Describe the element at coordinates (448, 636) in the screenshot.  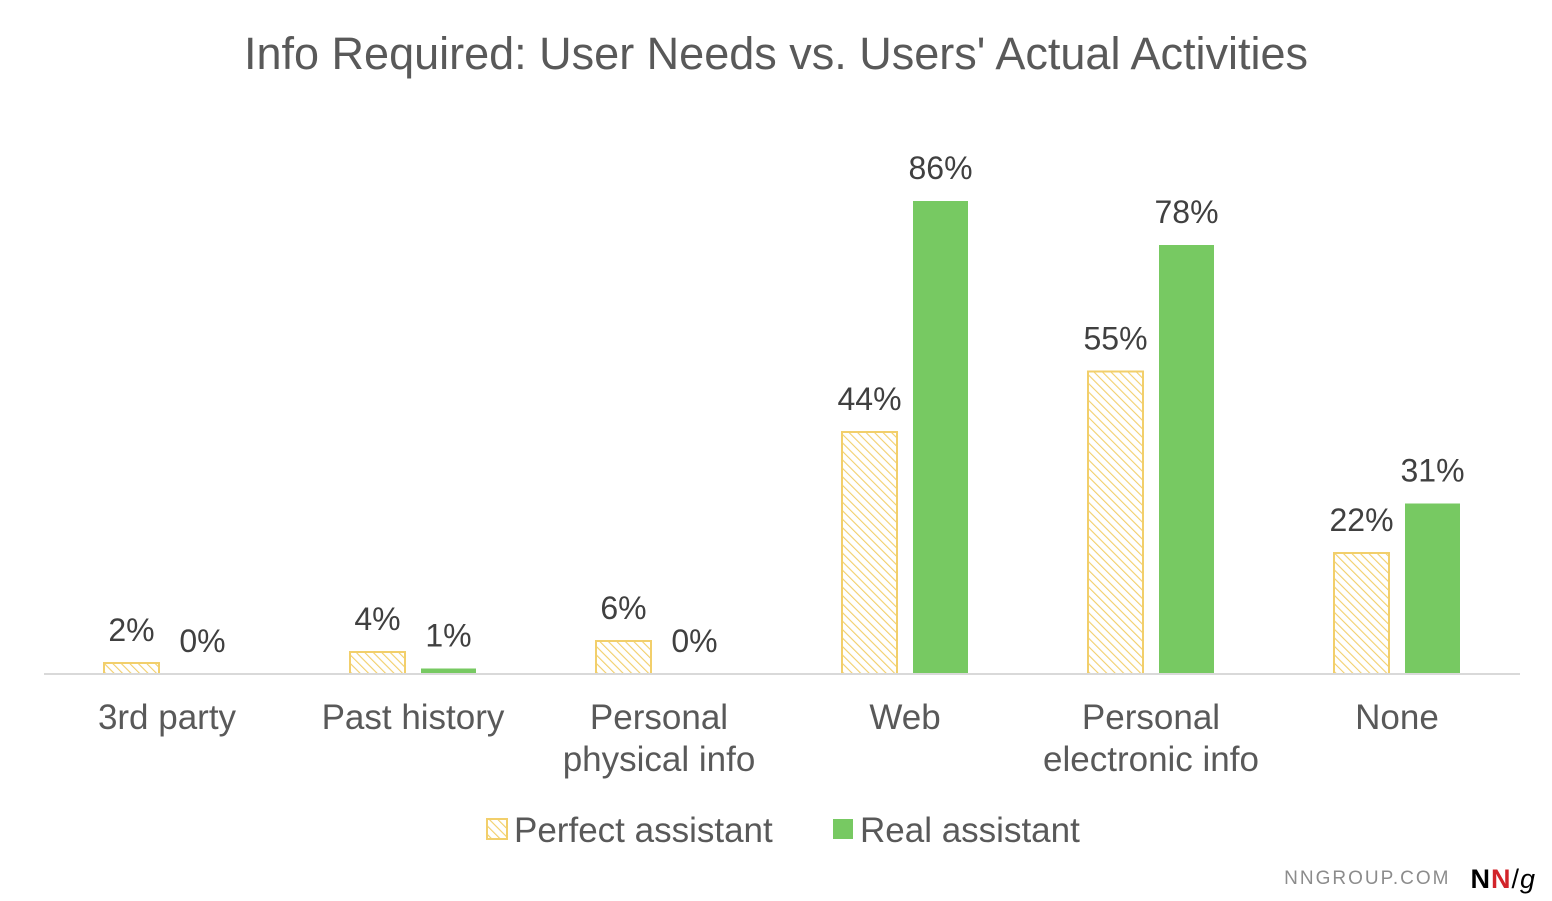
I see `data-label-real-assistant-past-history: 1%` at that location.